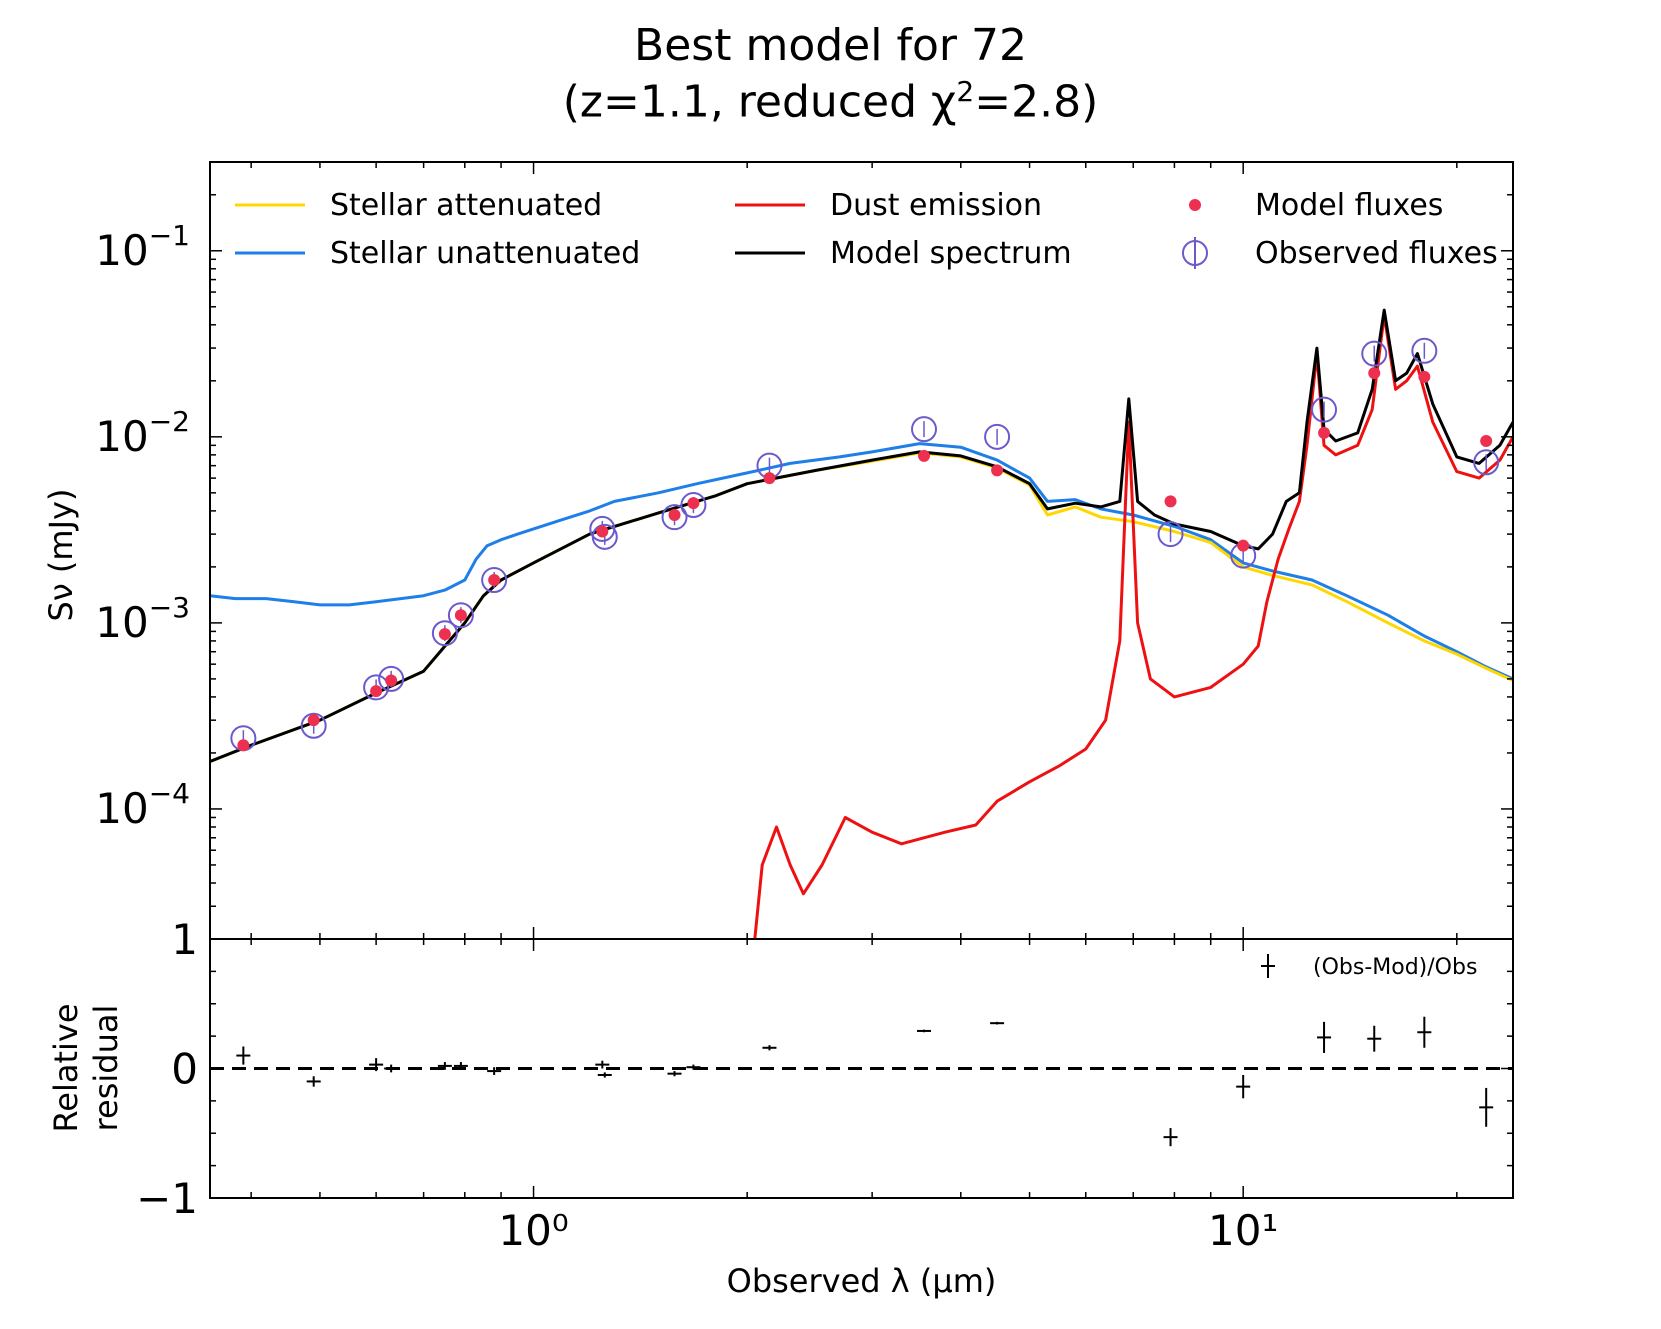 This screenshot has height=1329, width=1661. Describe the element at coordinates (951, 253) in the screenshot. I see `legend-label: Model spectrum` at that location.